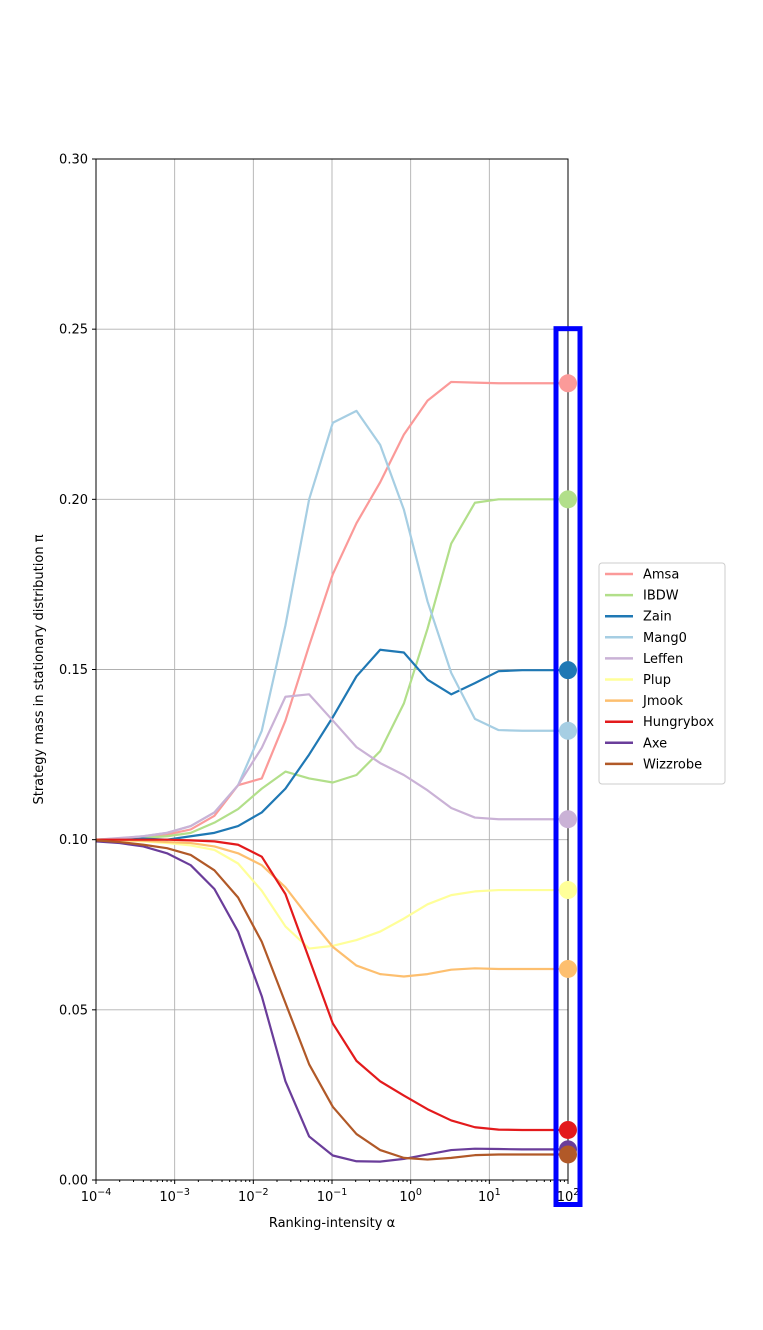  What do you see at coordinates (104, 1192) in the screenshot?
I see `x-tick-exponent: −4` at bounding box center [104, 1192].